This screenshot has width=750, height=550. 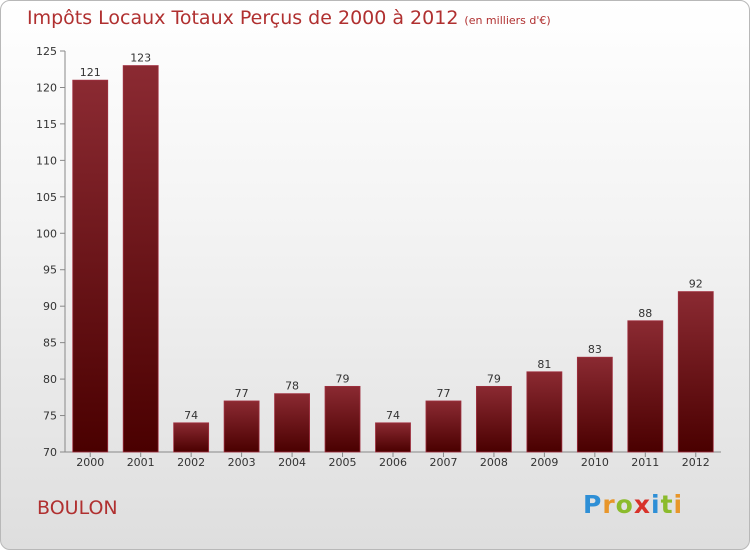 What do you see at coordinates (696, 284) in the screenshot?
I see `value-label-2012: 92` at bounding box center [696, 284].